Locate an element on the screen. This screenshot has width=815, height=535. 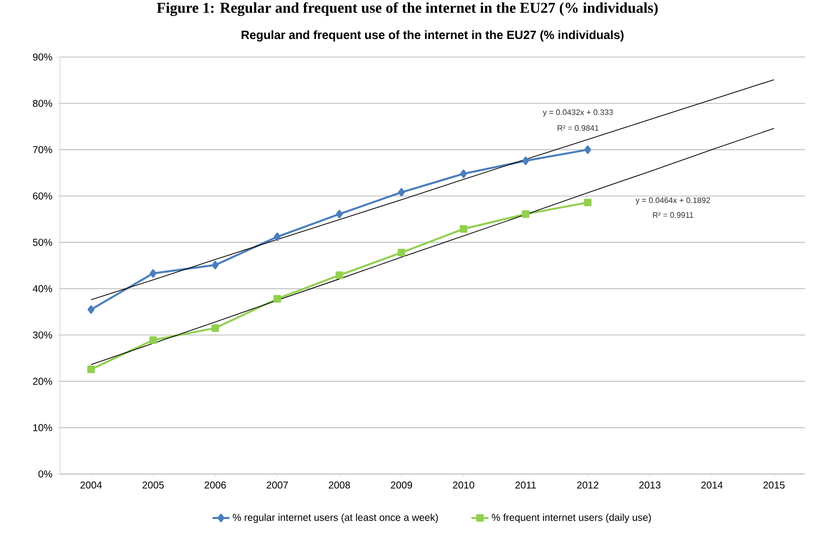
x-tick-label: 2013 is located at coordinates (649, 485).